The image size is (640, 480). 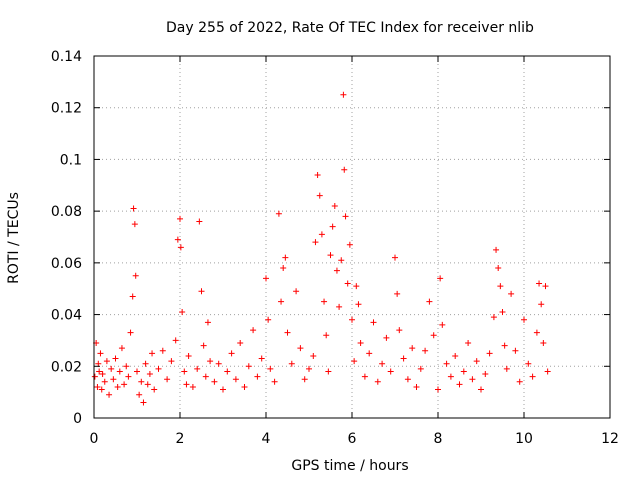 I want to click on x-tick-label: 0, so click(x=94, y=439).